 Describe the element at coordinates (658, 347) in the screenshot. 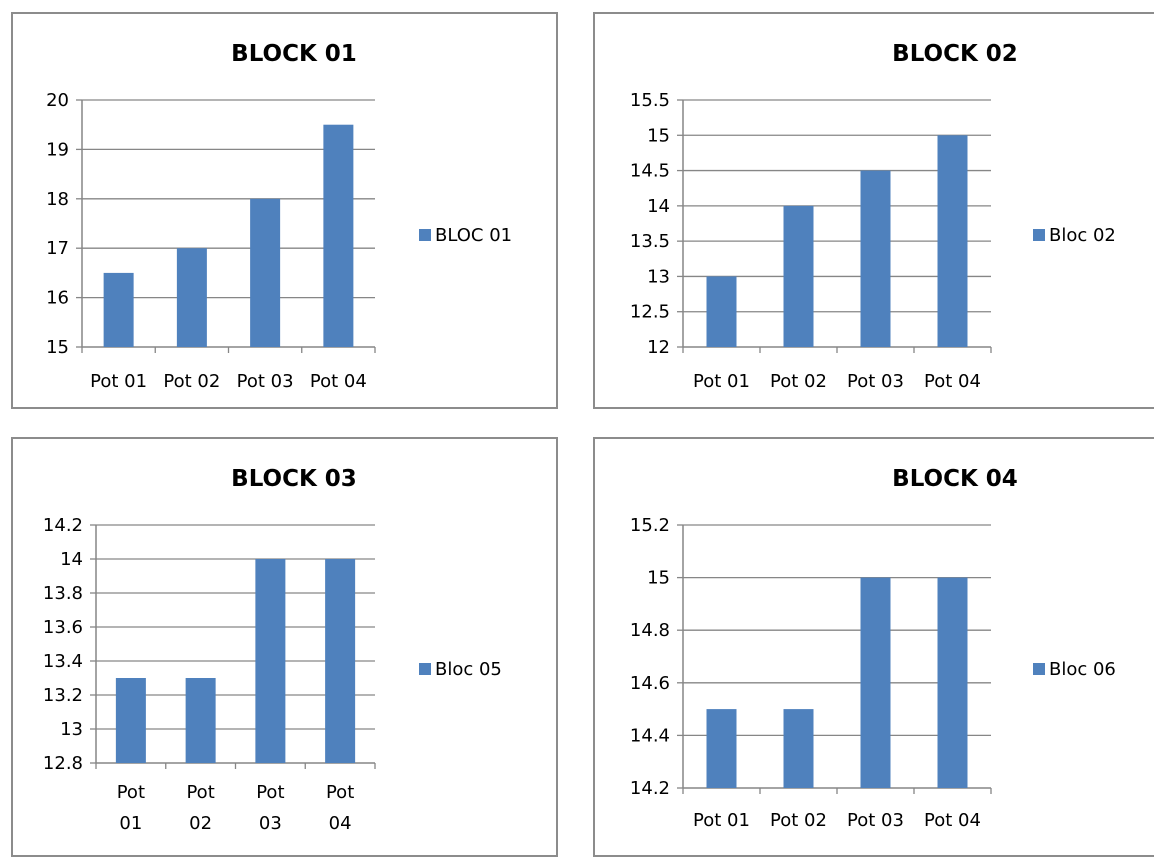

I see `y-tick-label: 12` at that location.